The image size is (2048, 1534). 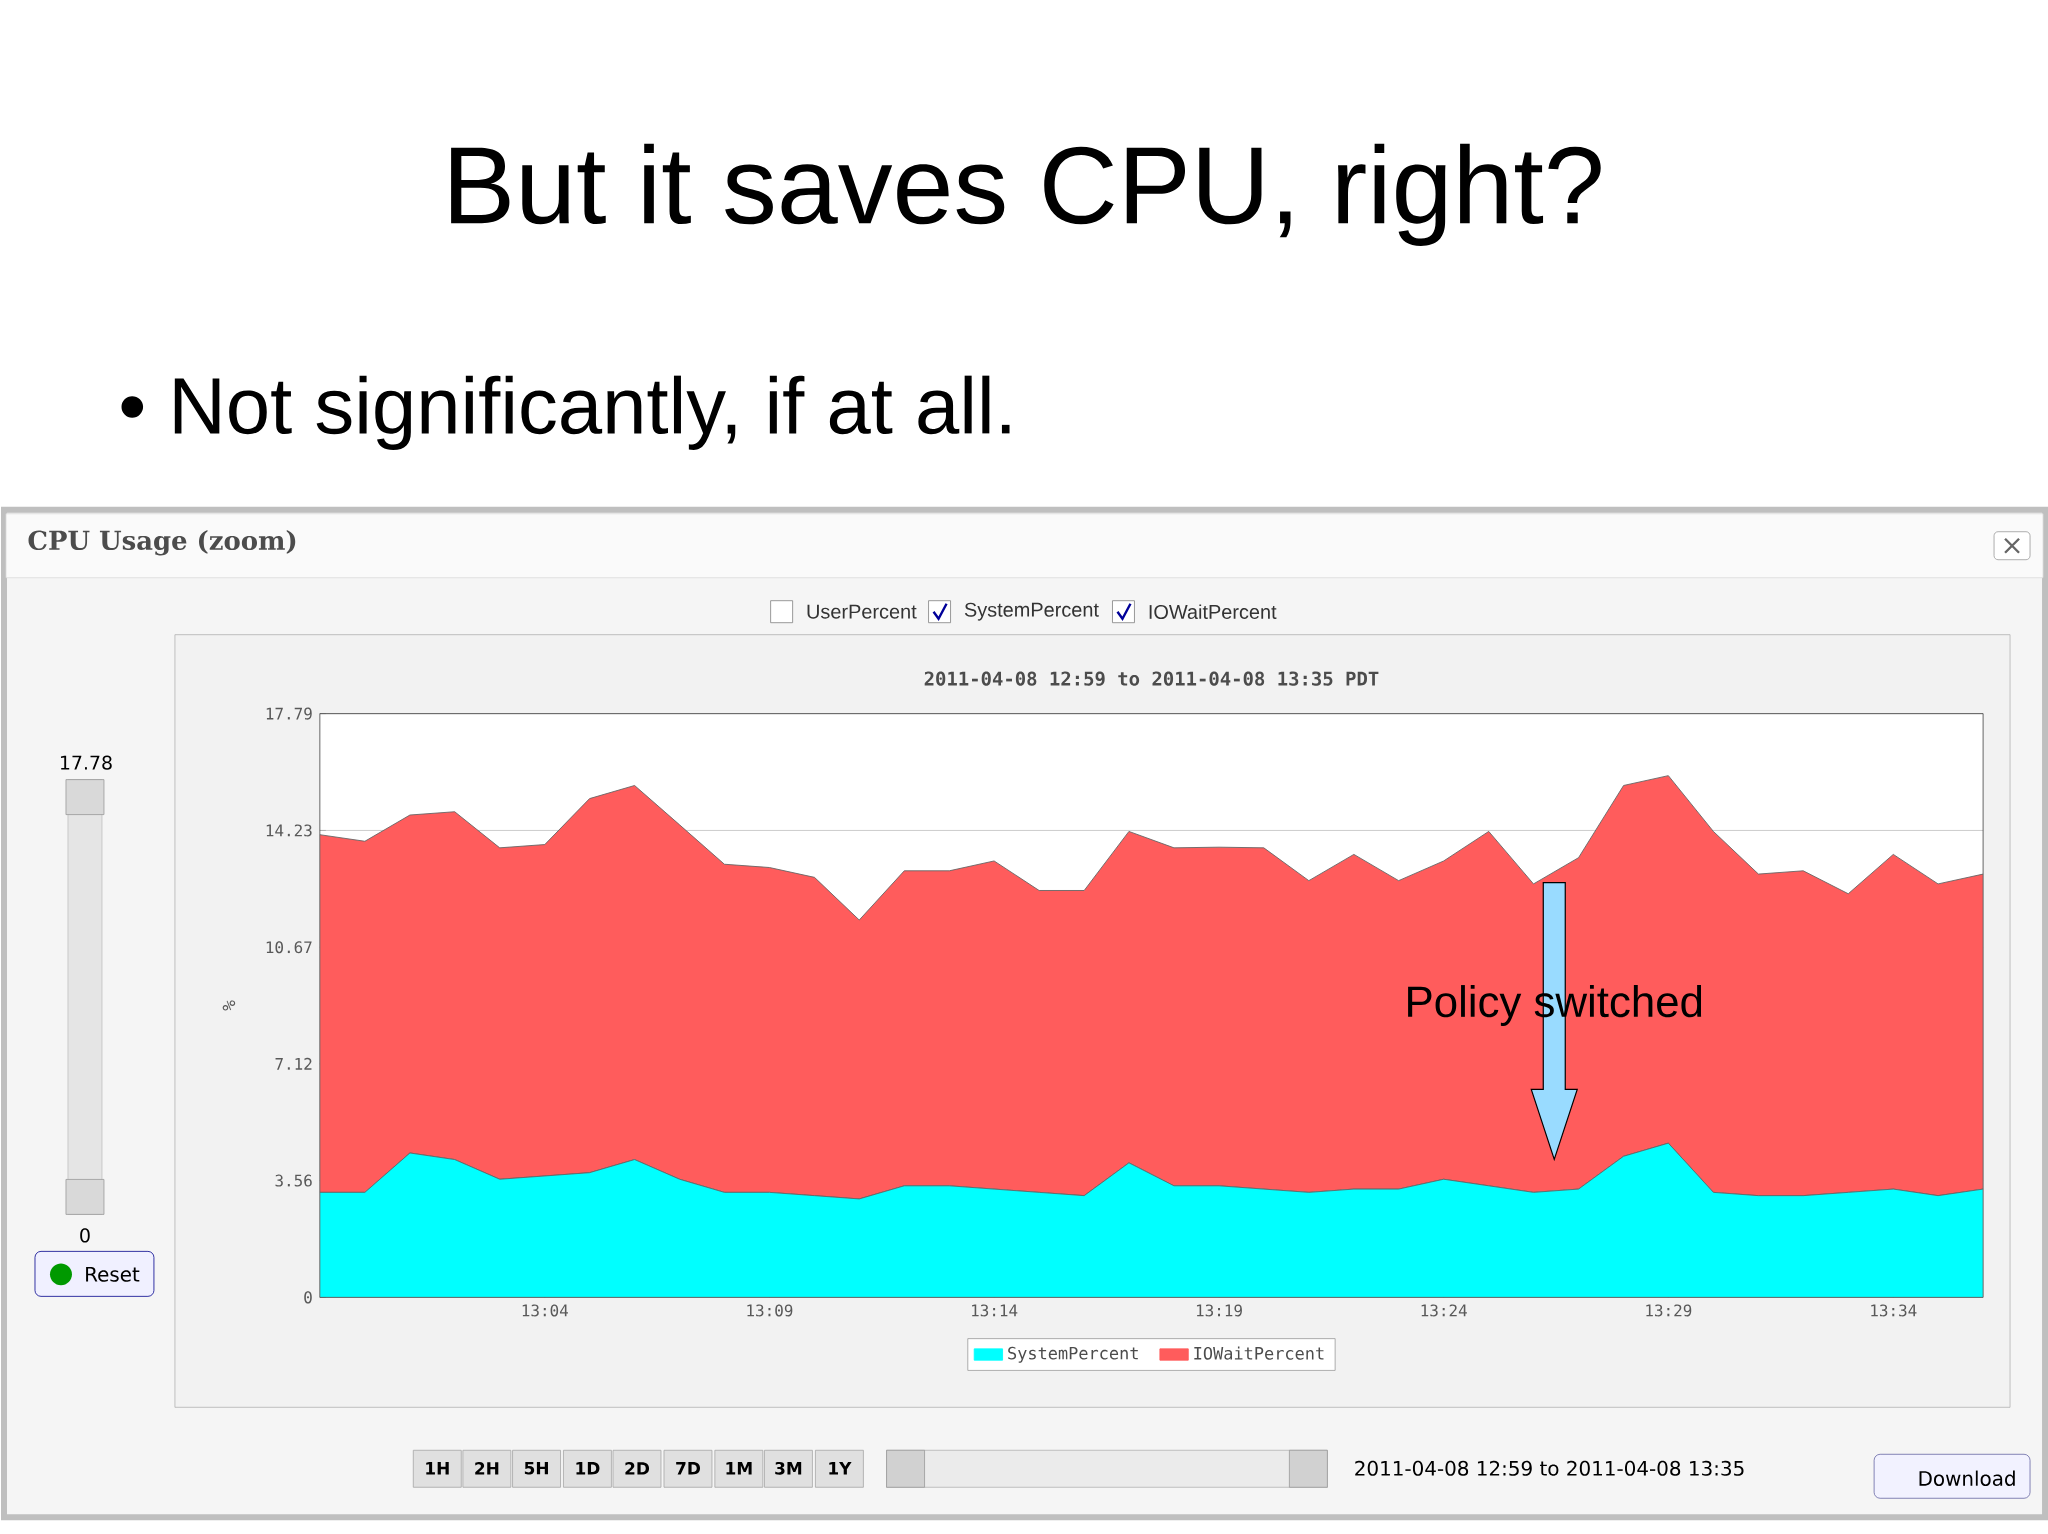 What do you see at coordinates (487, 1468) in the screenshot?
I see `text: 2H` at bounding box center [487, 1468].